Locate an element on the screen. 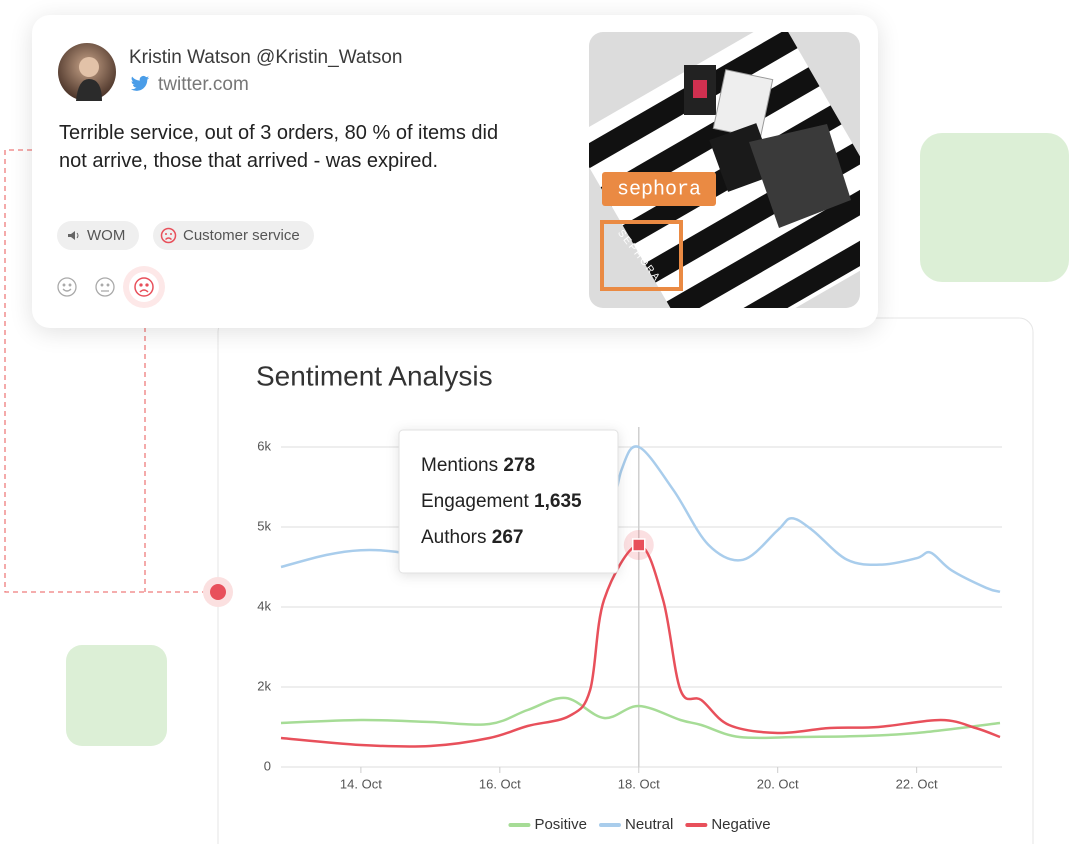 The height and width of the screenshot is (844, 1080). face-bg is located at coordinates (144, 287).